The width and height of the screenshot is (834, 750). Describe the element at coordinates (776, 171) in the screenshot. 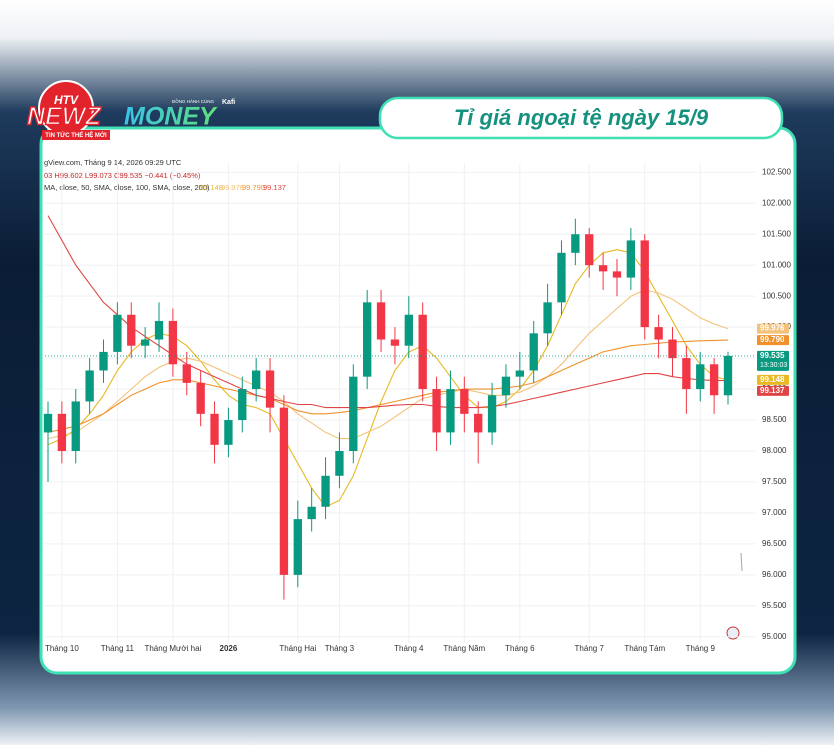

I see `y-tick-label: 102.500` at that location.